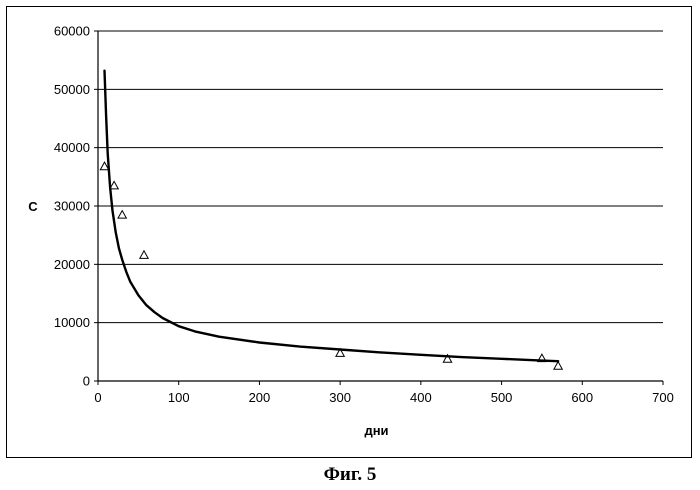 The height and width of the screenshot is (490, 700). What do you see at coordinates (582, 397) in the screenshot?
I see `x-tick-label: 600` at bounding box center [582, 397].